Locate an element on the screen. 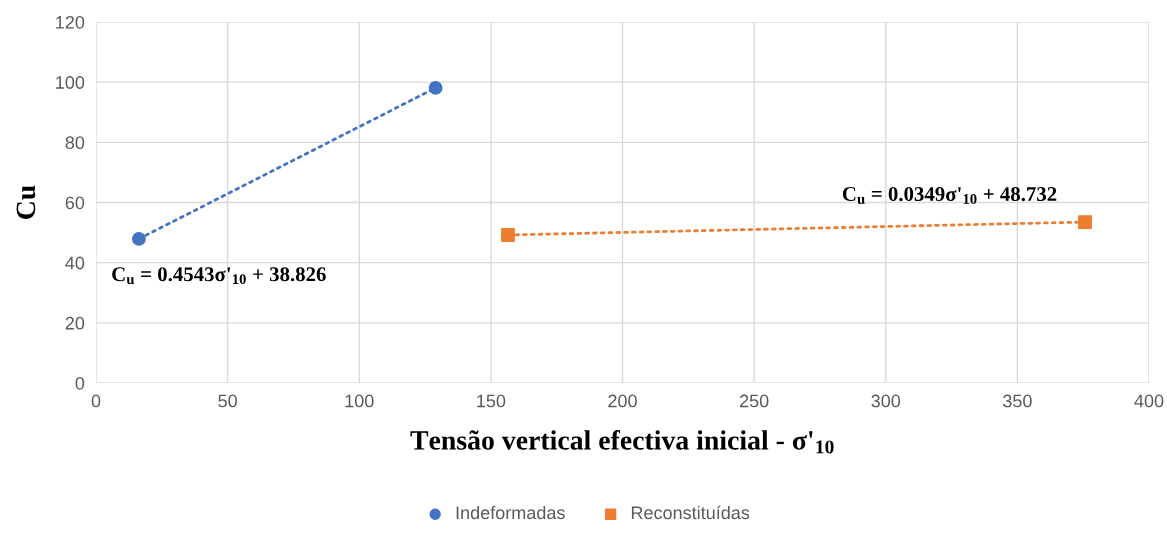 Image resolution: width=1167 pixels, height=539 pixels. y-axis-title: Cu is located at coordinates (26, 202).